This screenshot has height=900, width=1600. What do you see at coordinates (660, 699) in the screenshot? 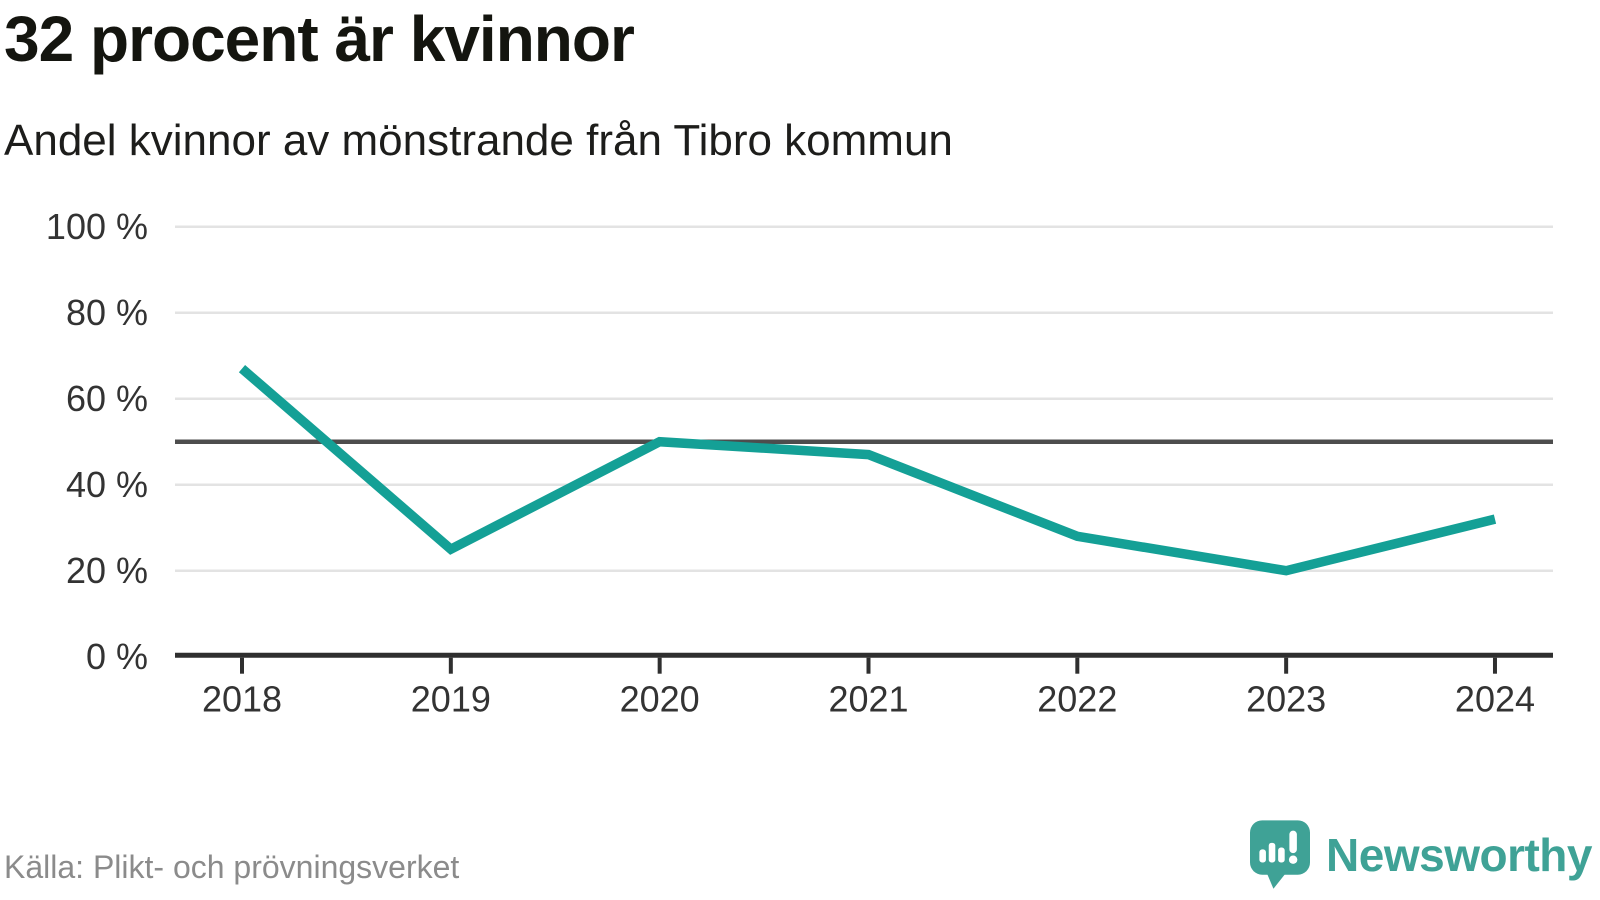
I see `x-tick-label: 2020` at bounding box center [660, 699].